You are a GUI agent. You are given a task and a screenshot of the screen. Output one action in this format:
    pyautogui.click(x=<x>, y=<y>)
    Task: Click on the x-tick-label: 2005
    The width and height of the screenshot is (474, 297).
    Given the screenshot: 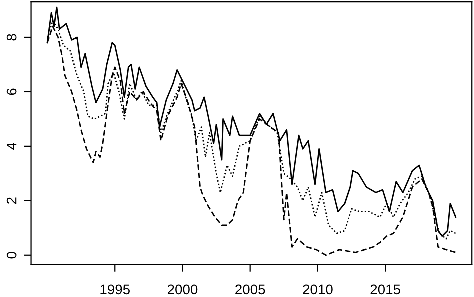 What is the action you would take?
    pyautogui.click(x=251, y=289)
    